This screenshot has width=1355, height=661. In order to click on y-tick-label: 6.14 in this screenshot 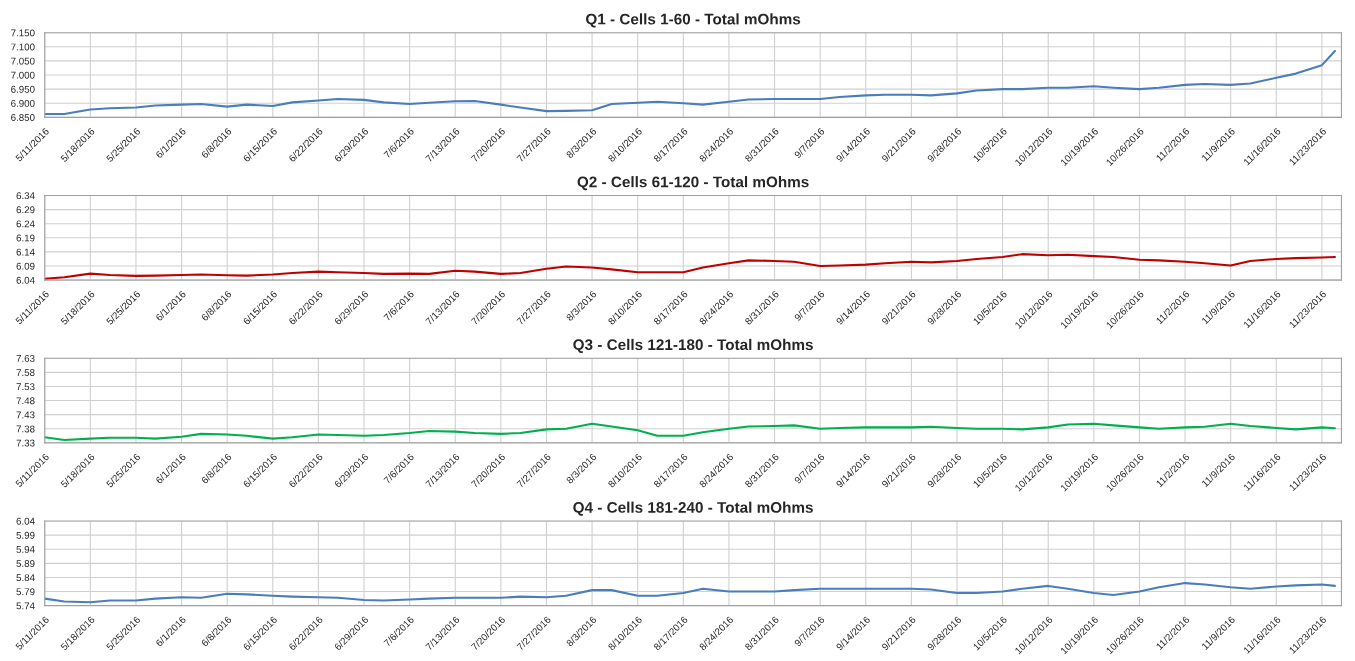, I will do `click(25, 252)`.